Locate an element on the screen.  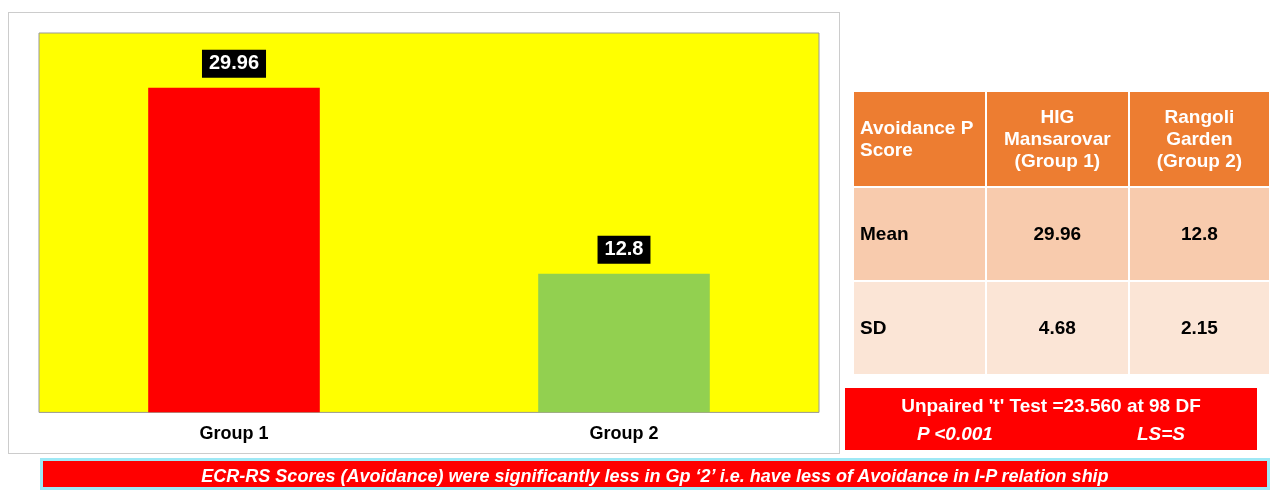
data-label: 29.96 is located at coordinates (234, 62).